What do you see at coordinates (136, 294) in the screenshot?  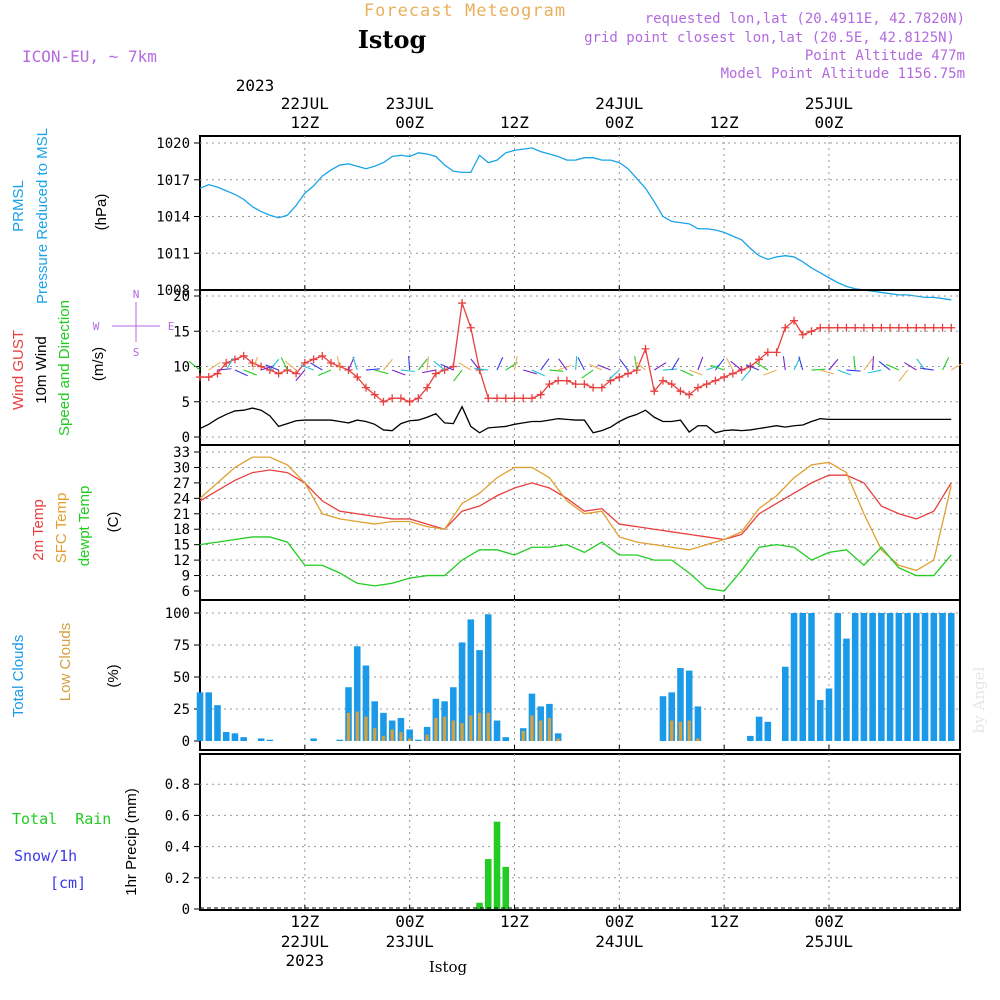 I see `compass-n: N` at bounding box center [136, 294].